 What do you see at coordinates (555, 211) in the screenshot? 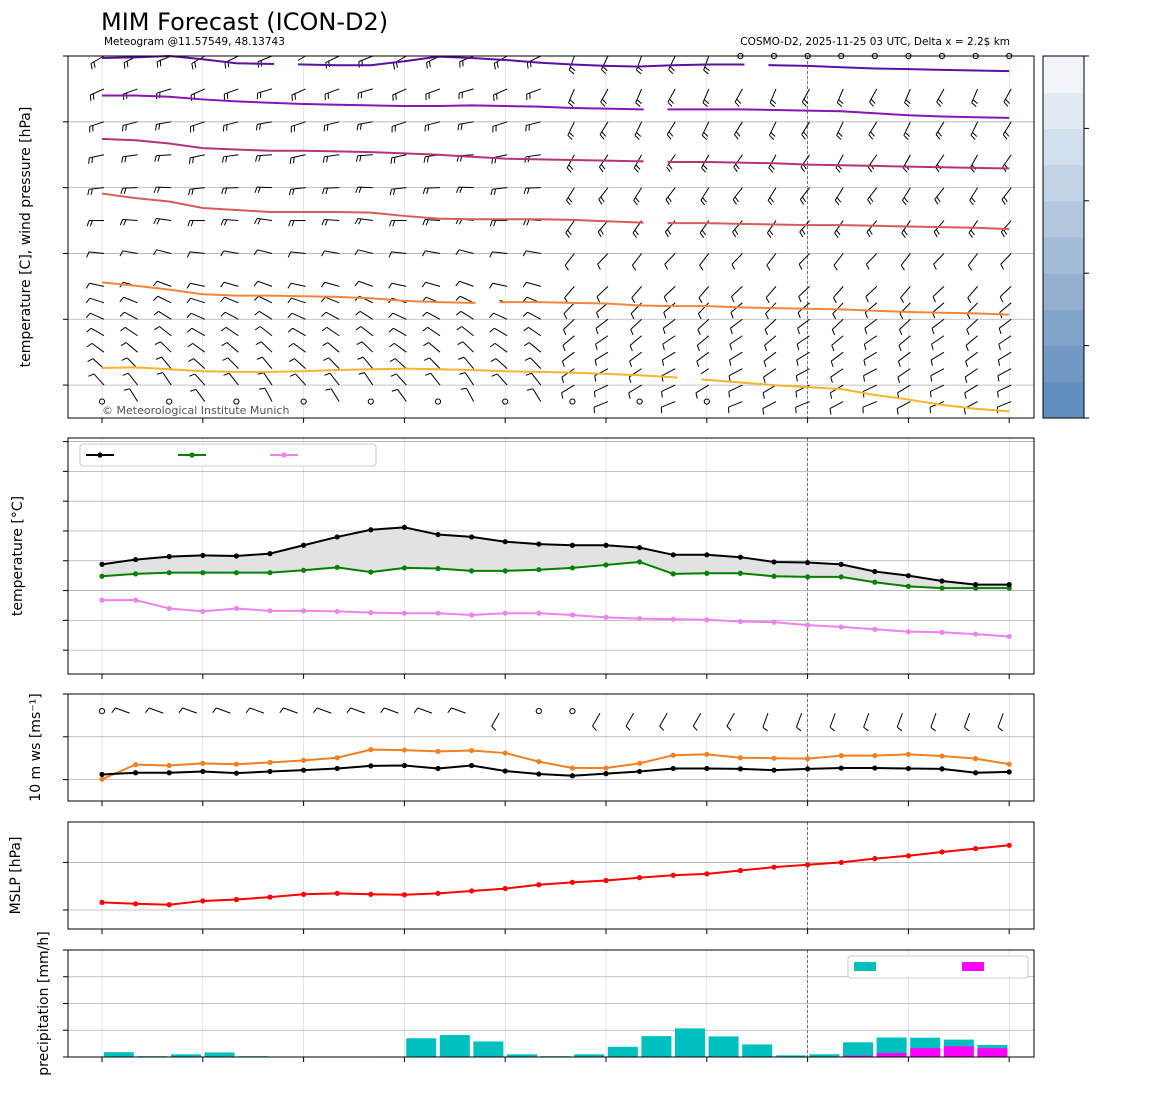
I see `isotherm-line` at bounding box center [555, 211].